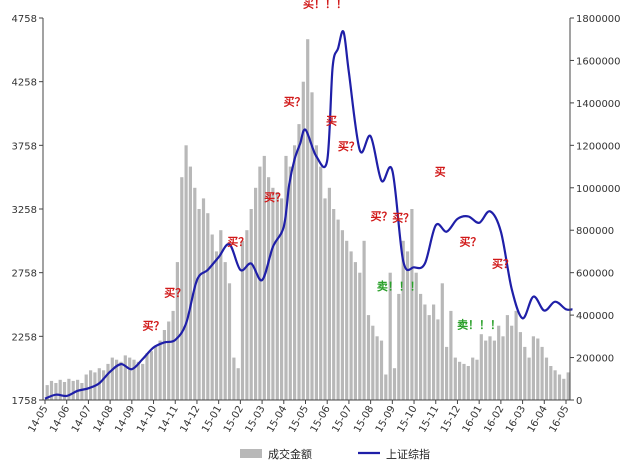  What do you see at coordinates (364, 419) in the screenshot?
I see `x-tick-label: 15-08` at bounding box center [364, 419].